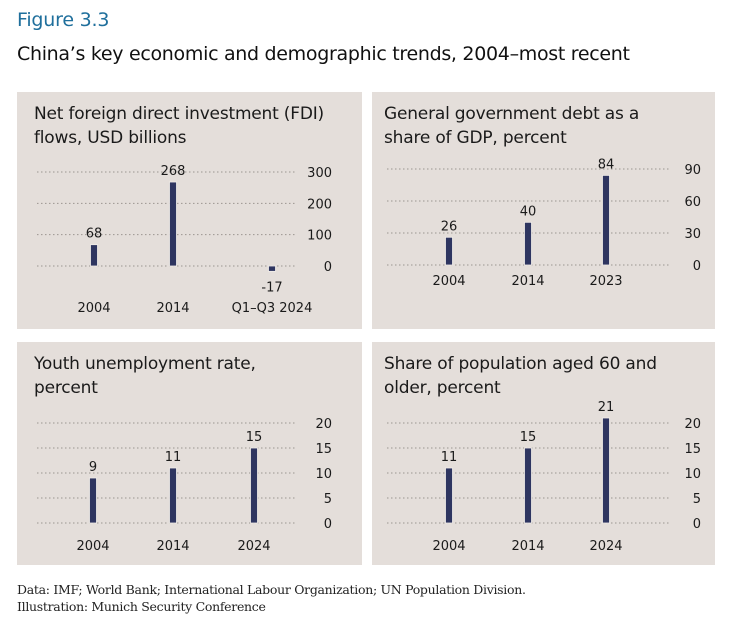 This screenshot has width=735, height=635. What do you see at coordinates (272, 308) in the screenshot?
I see `x-category-label: Q1–Q3 2024` at bounding box center [272, 308].